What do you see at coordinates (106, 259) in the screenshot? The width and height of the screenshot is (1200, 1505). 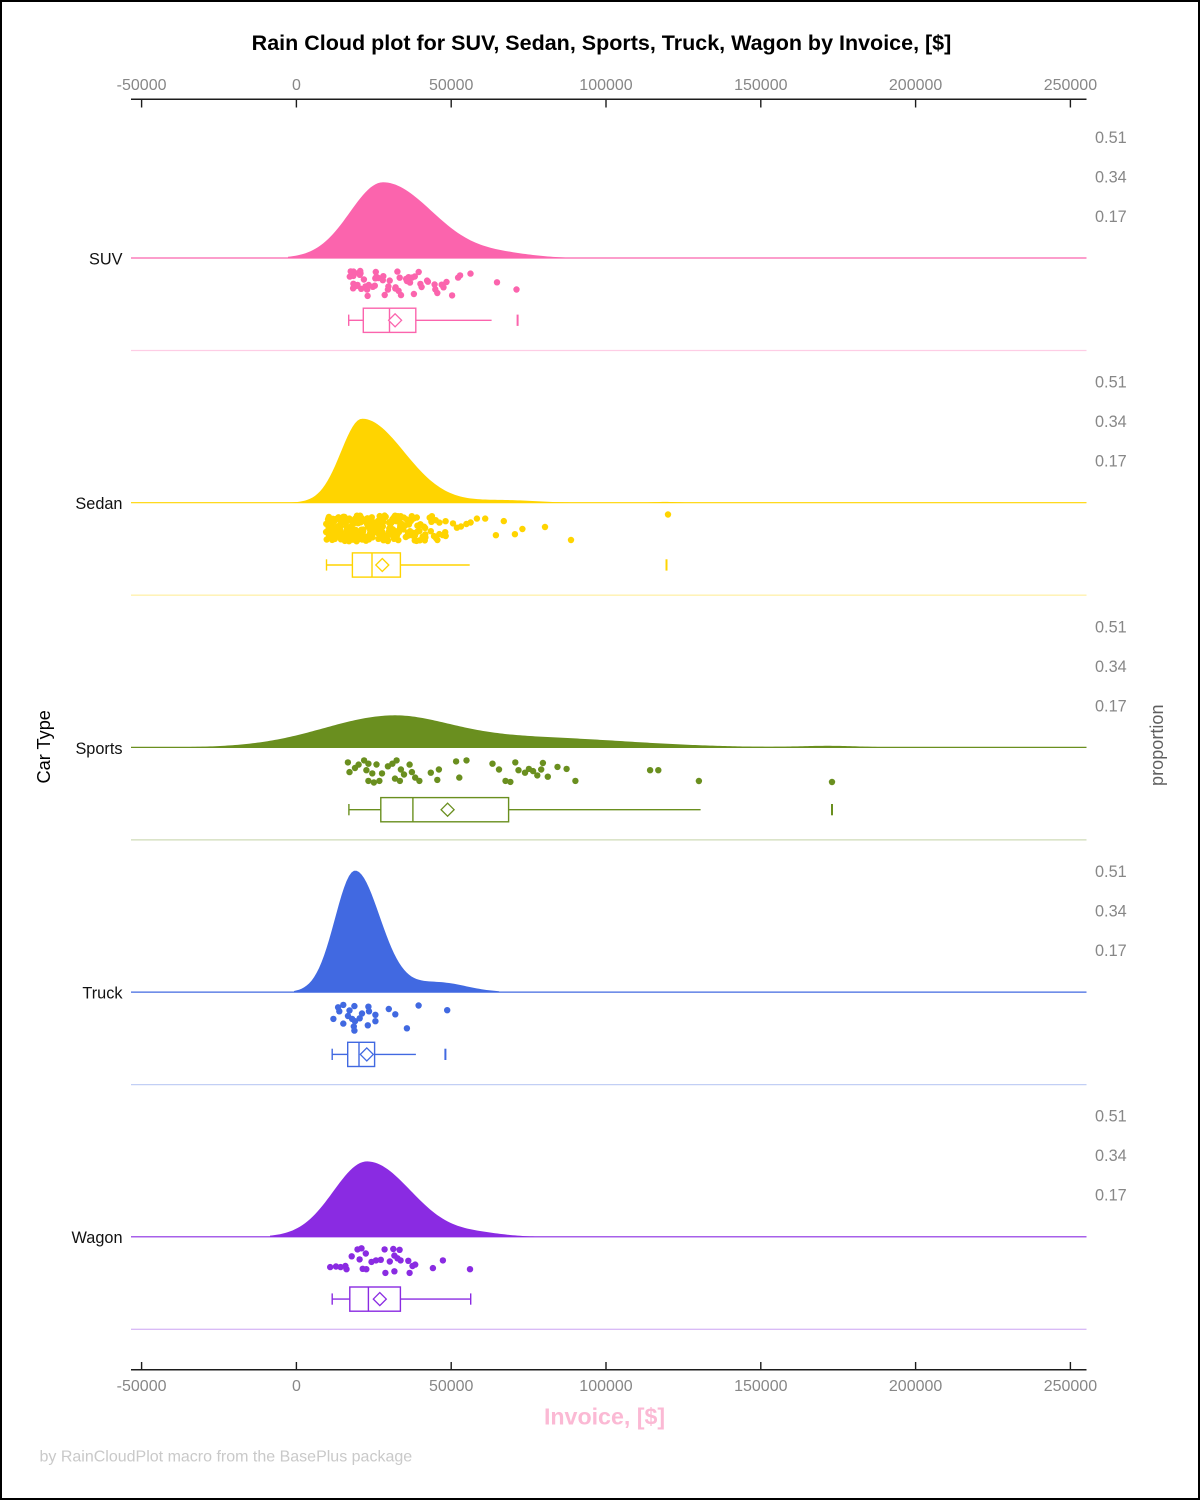 I see `svg-text: SUV` at bounding box center [106, 259].